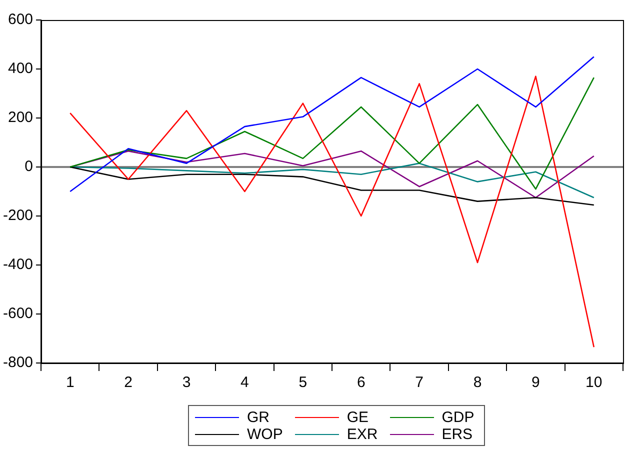  I want to click on x-tick-label: 8, so click(477, 383).